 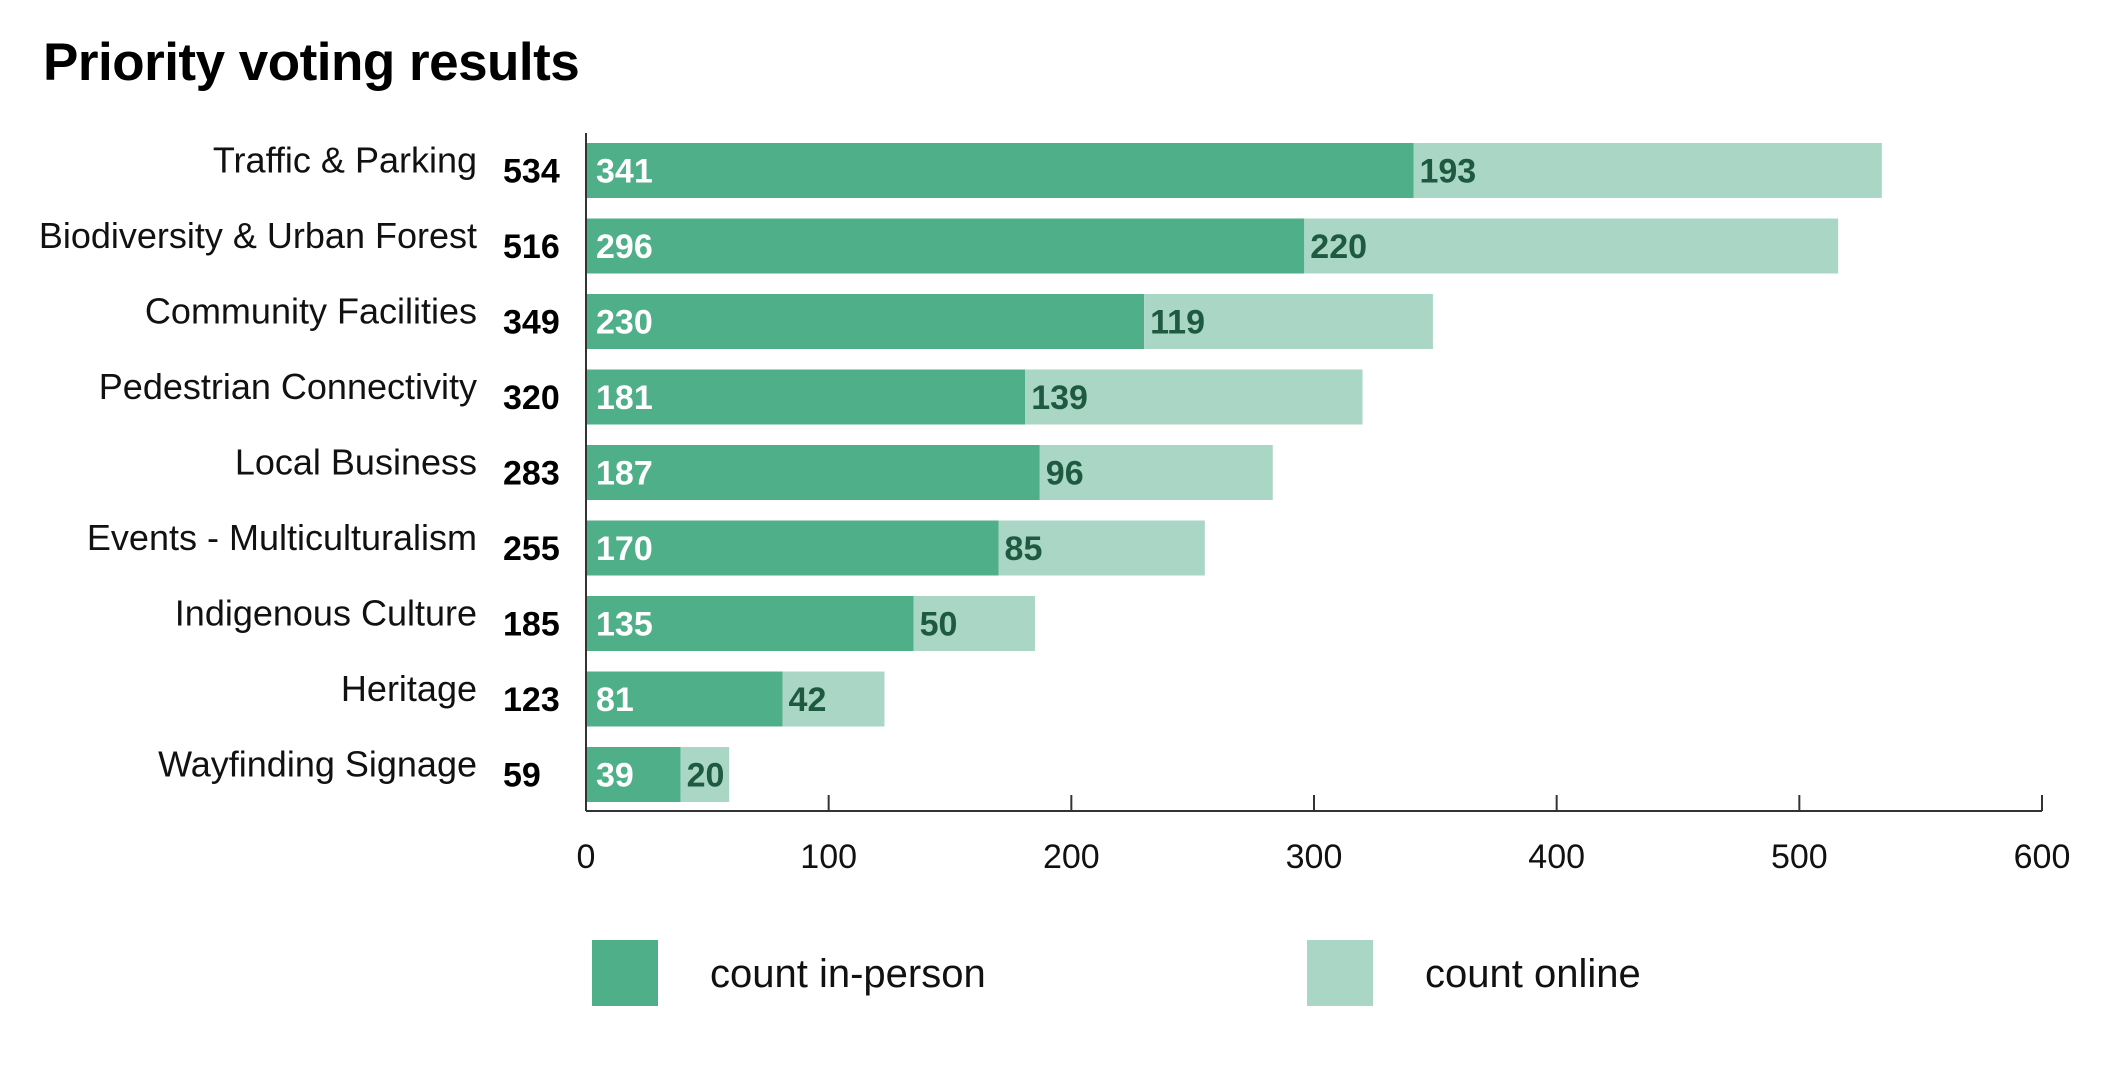 I want to click on data-label-in-person: 296, so click(x=624, y=247).